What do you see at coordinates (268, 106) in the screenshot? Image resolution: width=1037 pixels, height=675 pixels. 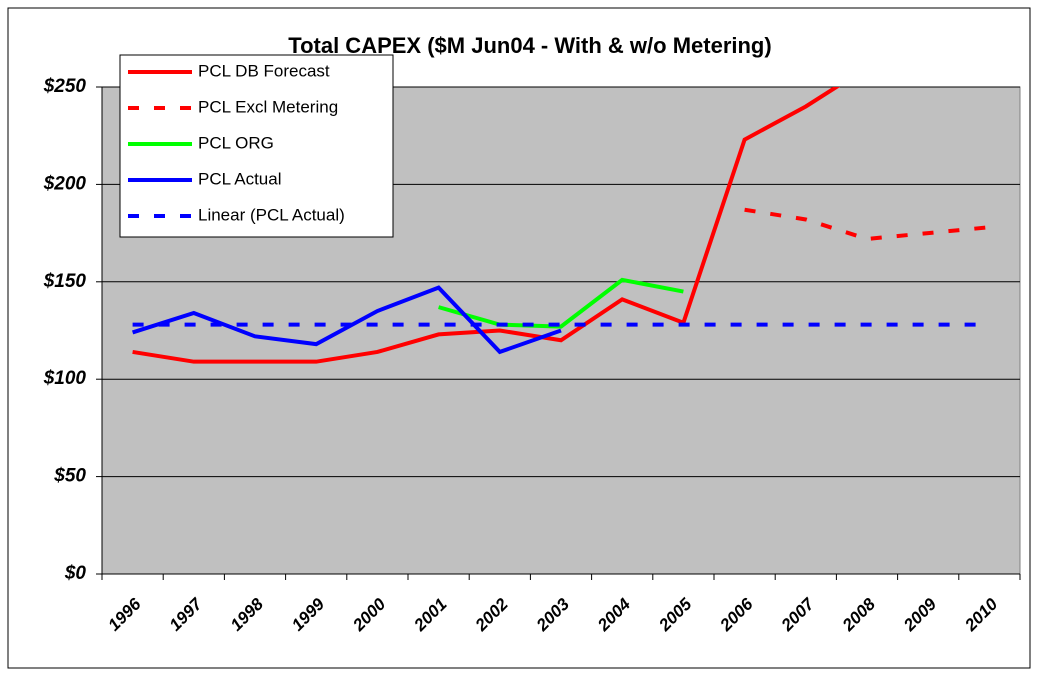 I see `legend-label: PCL Excl Metering` at bounding box center [268, 106].